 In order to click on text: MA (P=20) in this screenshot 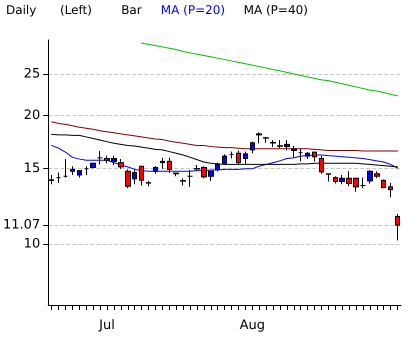, I will do `click(193, 10)`.